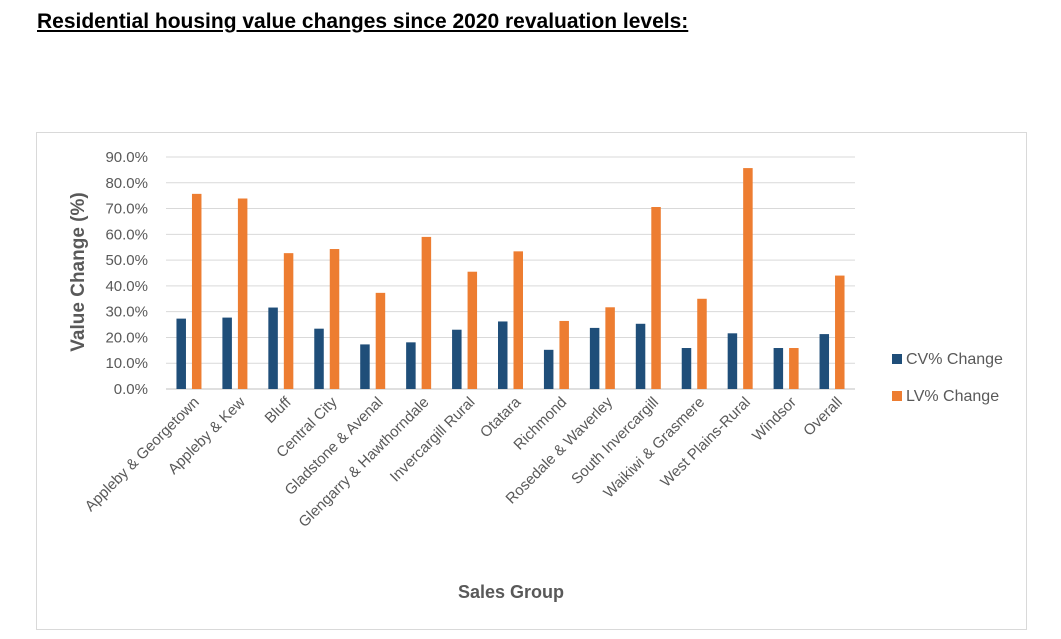  Describe the element at coordinates (126, 286) in the screenshot. I see `y-tick-label: 40.0%` at that location.